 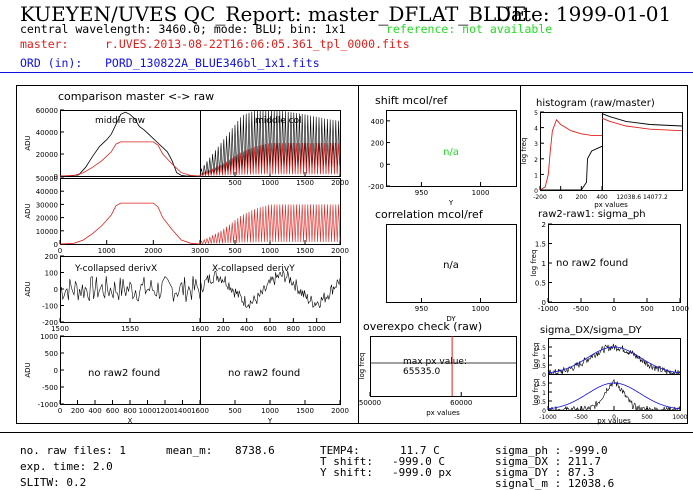 What do you see at coordinates (56, 245) in the screenshot?
I see `raw-row-ytick-label: 0` at bounding box center [56, 245].